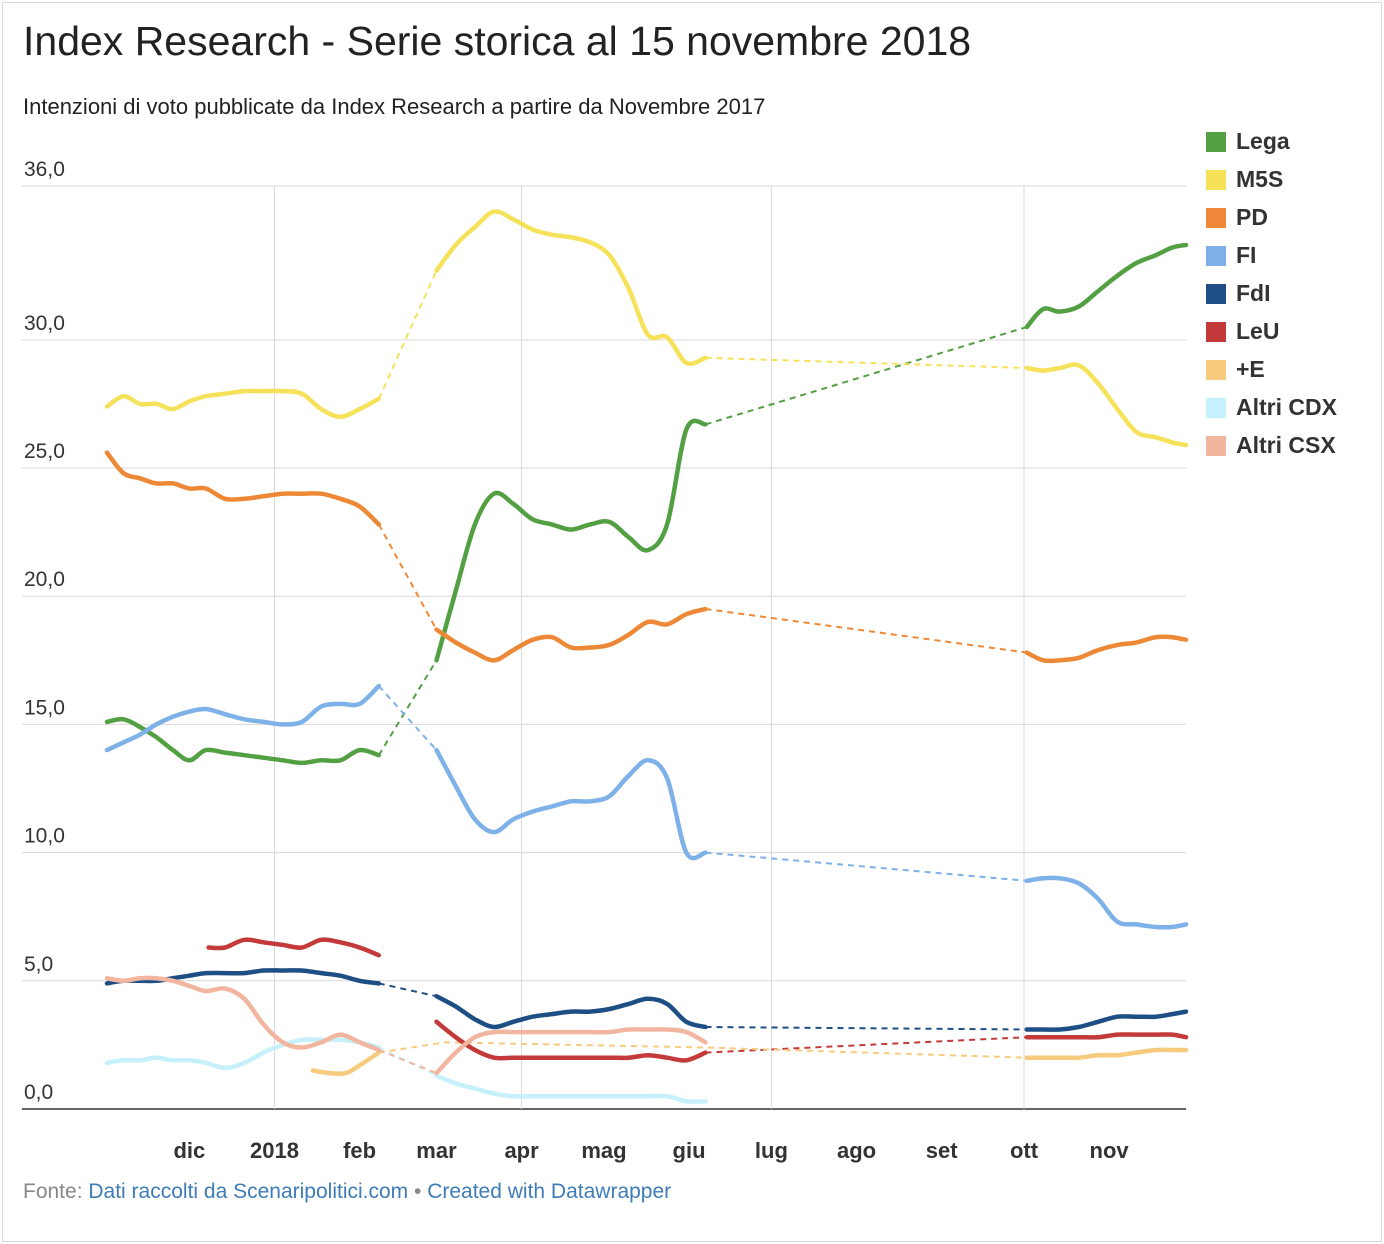 The height and width of the screenshot is (1244, 1384). Describe the element at coordinates (1024, 1150) in the screenshot. I see `x-tick-label: ott` at that location.